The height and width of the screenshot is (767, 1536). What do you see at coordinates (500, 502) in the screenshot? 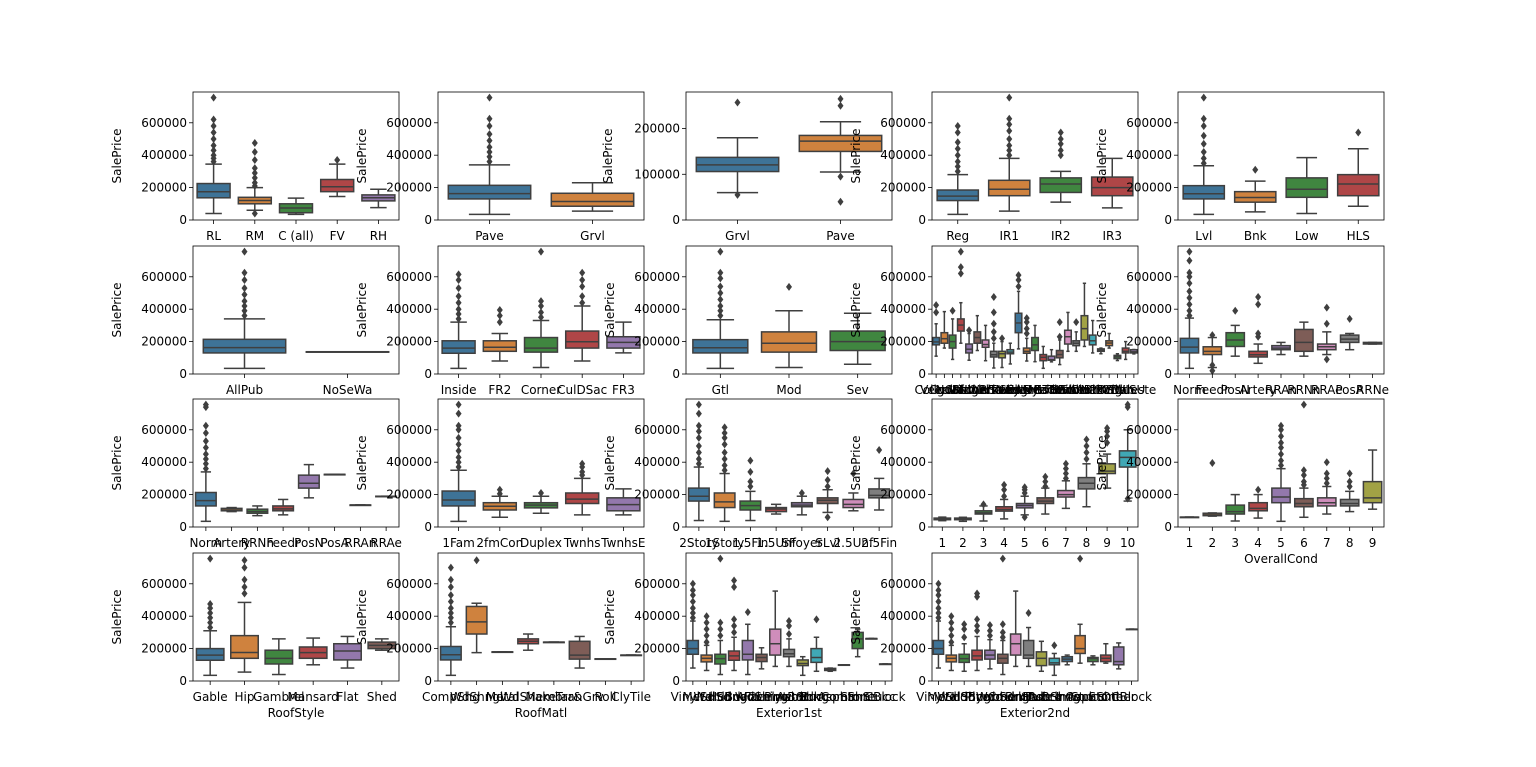
I see `box-2fmCon` at bounding box center [500, 502].